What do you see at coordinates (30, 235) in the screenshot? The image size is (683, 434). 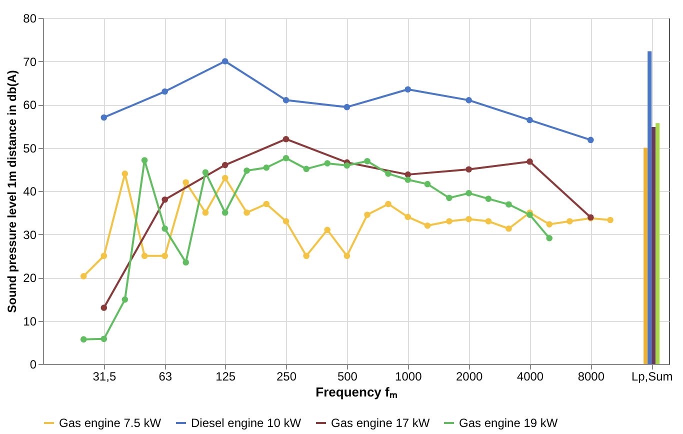 I see `y-tick-label: 30` at bounding box center [30, 235].